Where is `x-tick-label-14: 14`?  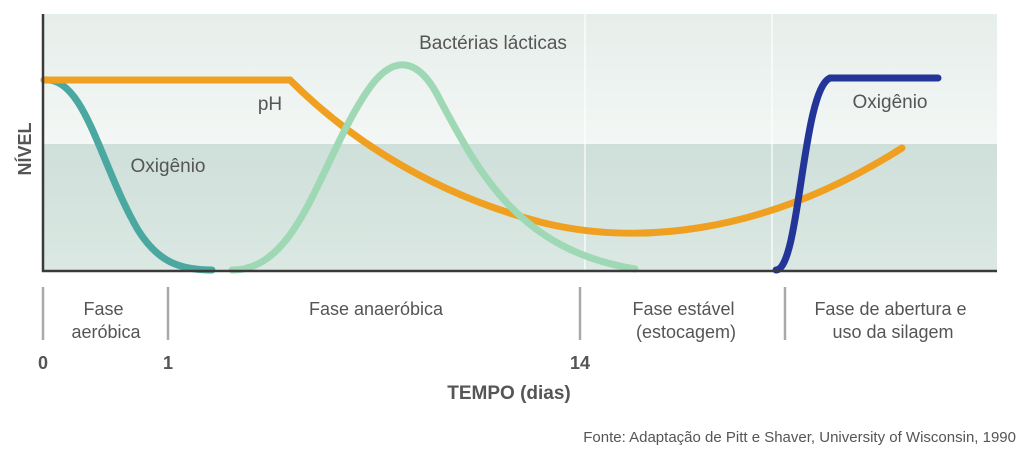
x-tick-label-14: 14 is located at coordinates (580, 363).